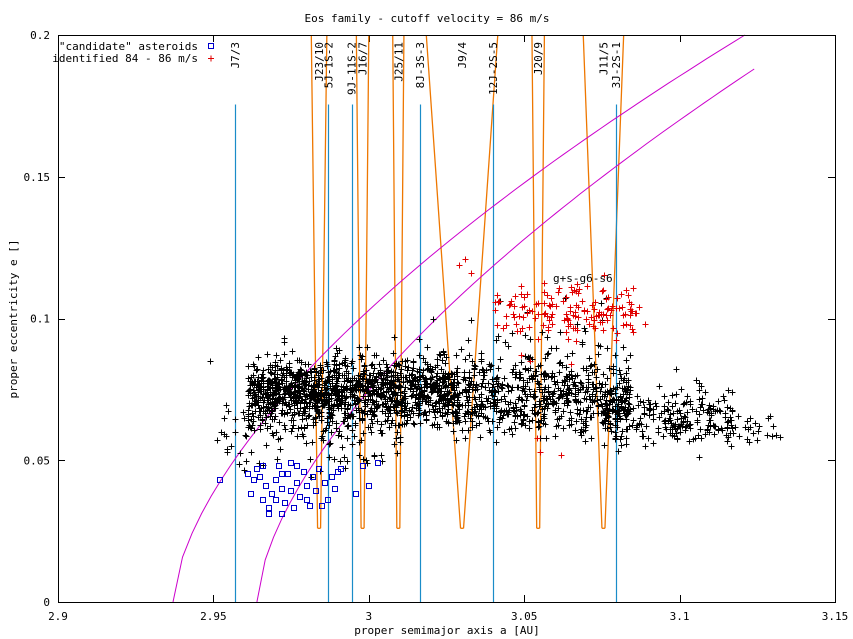  Describe the element at coordinates (211, 58) in the screenshot. I see `legend-marker-identified` at that location.